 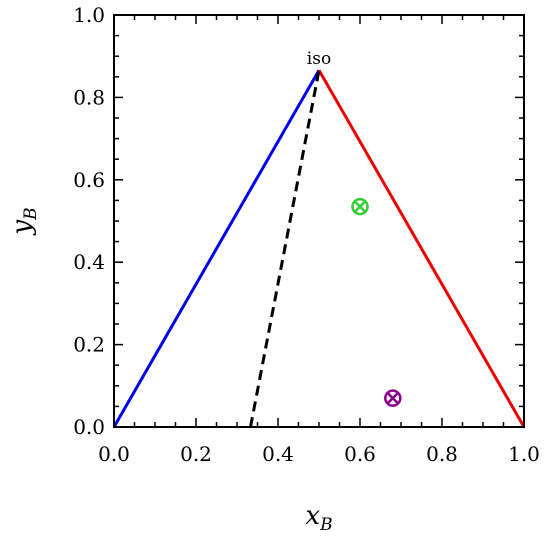 I want to click on y-tick-label: 0.0, so click(x=89, y=427).